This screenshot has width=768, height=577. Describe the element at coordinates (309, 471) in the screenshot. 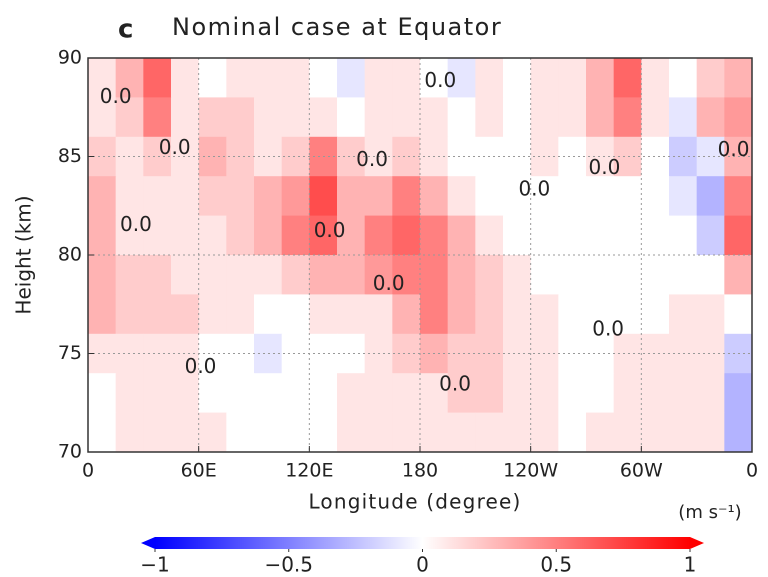

I see `x-tick-label: 120E` at that location.